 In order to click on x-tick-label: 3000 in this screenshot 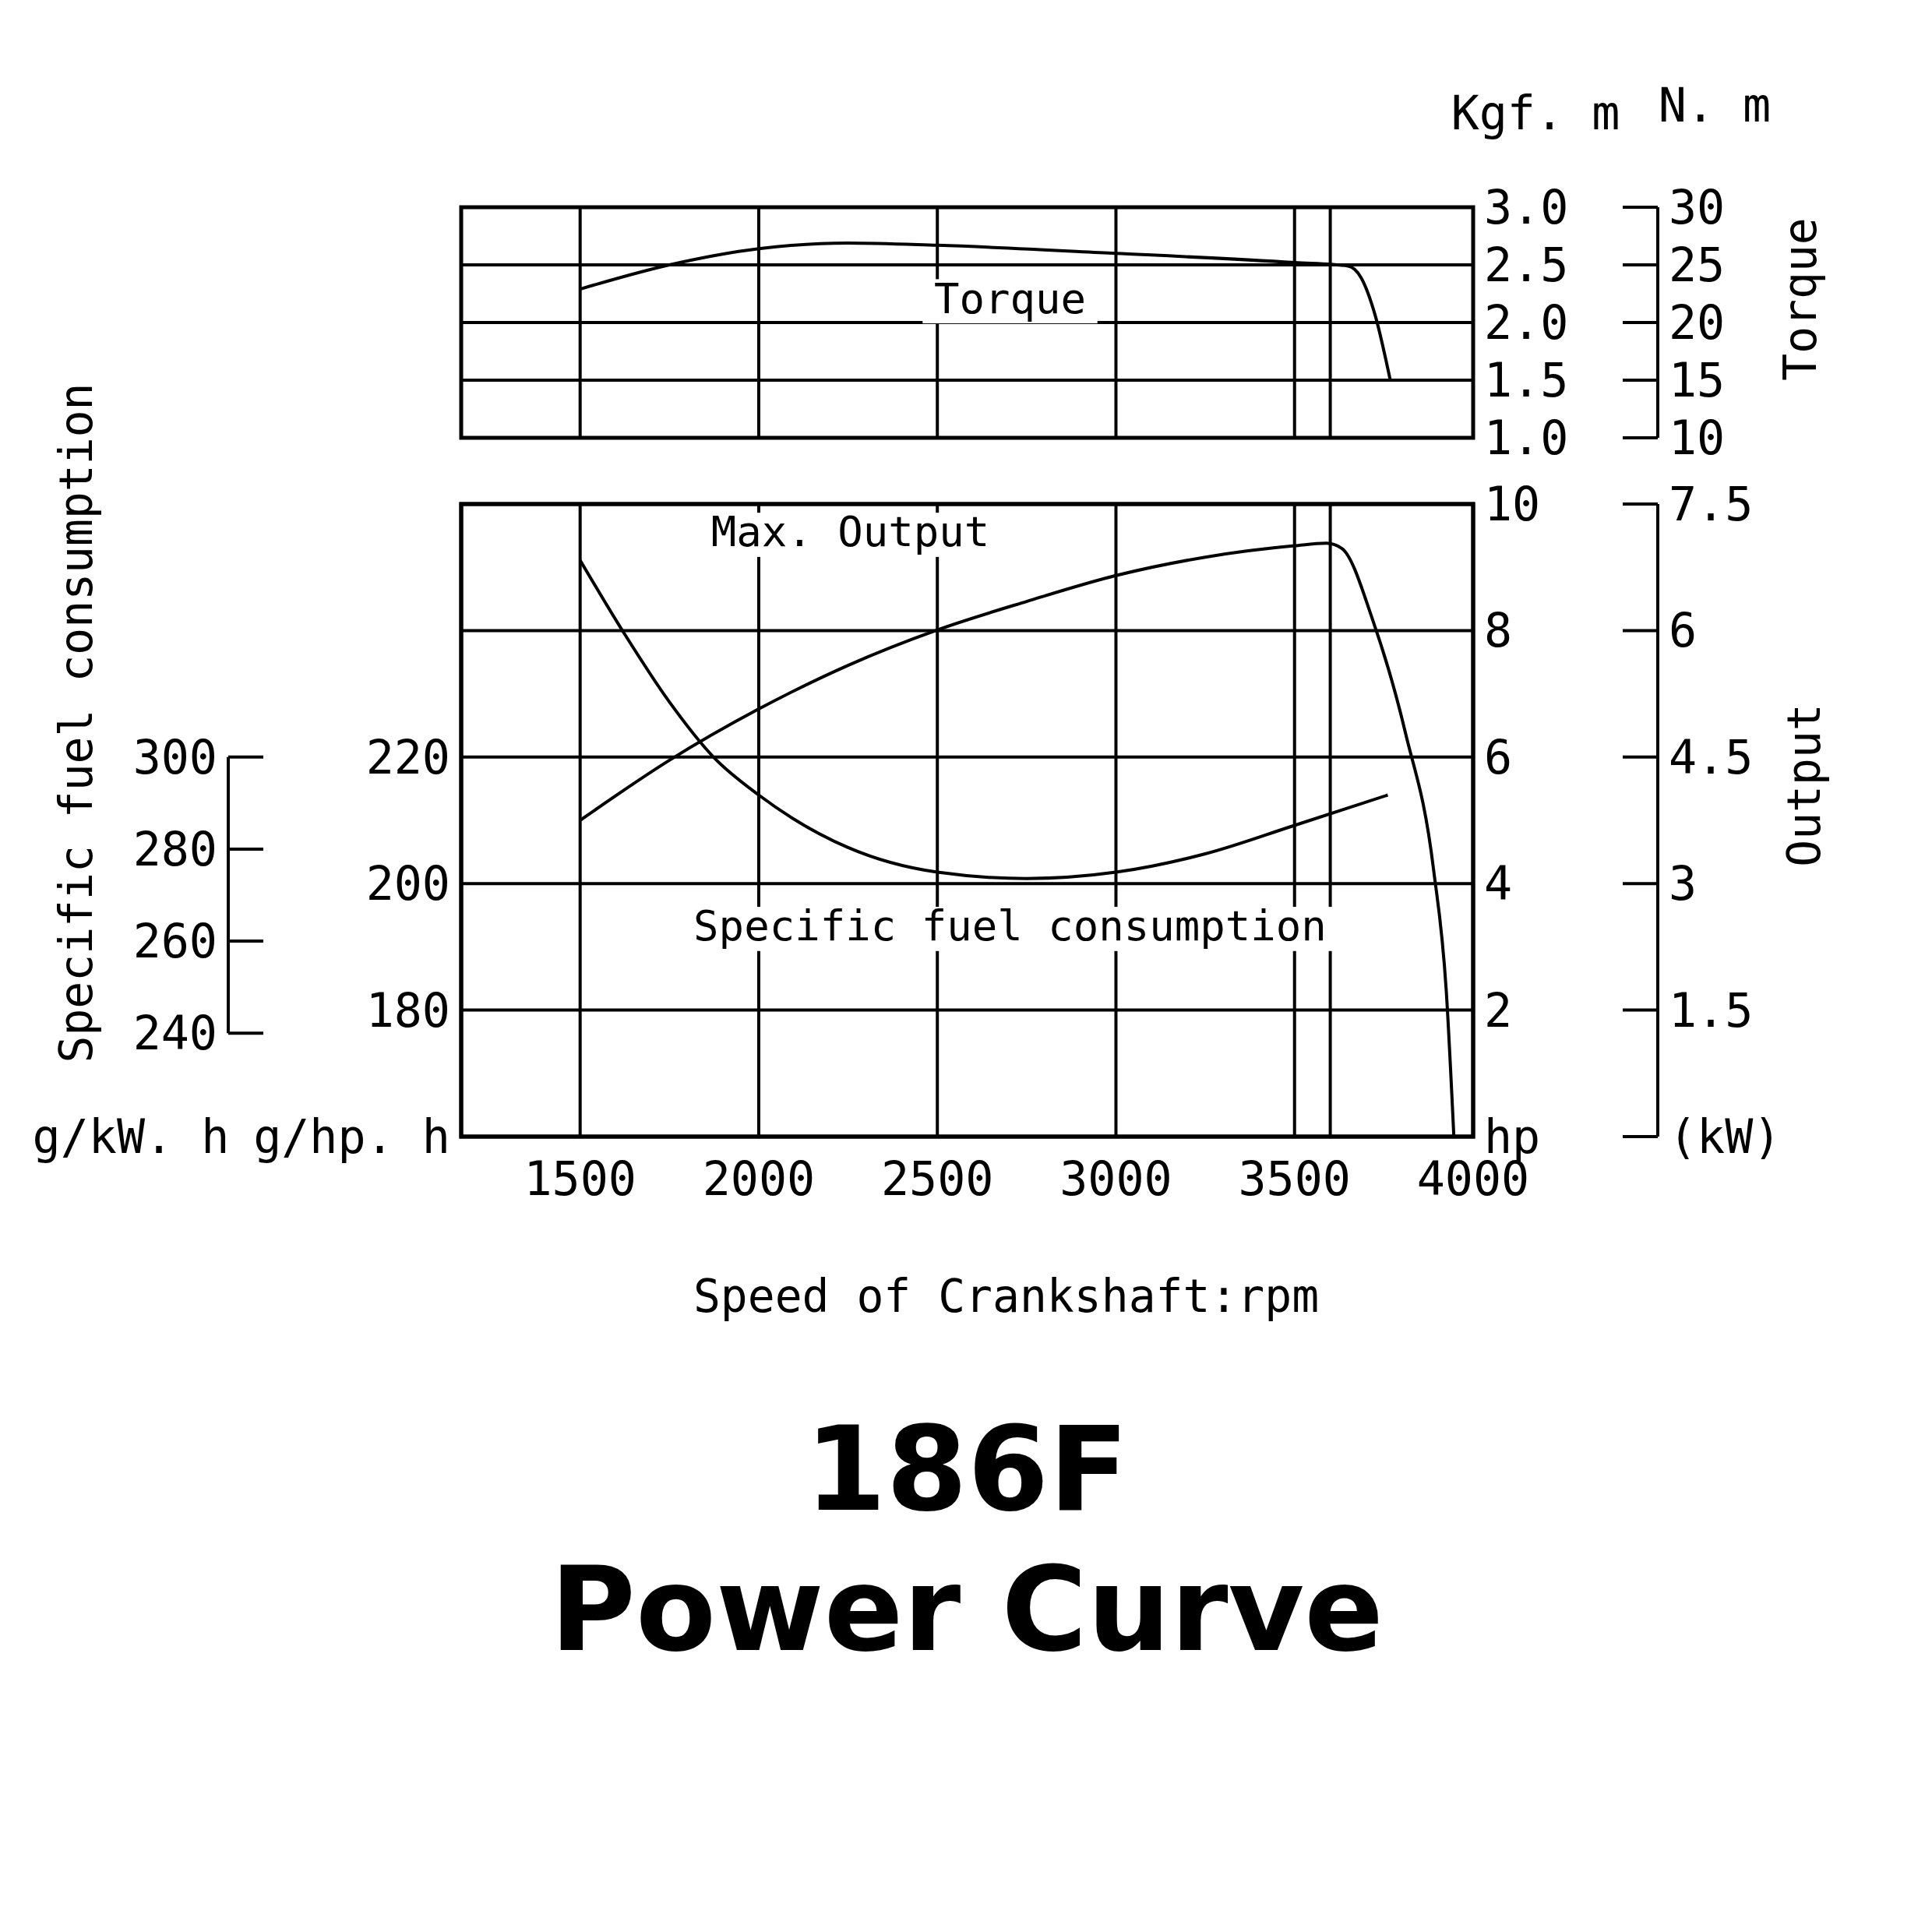, I will do `click(1115, 1178)`.